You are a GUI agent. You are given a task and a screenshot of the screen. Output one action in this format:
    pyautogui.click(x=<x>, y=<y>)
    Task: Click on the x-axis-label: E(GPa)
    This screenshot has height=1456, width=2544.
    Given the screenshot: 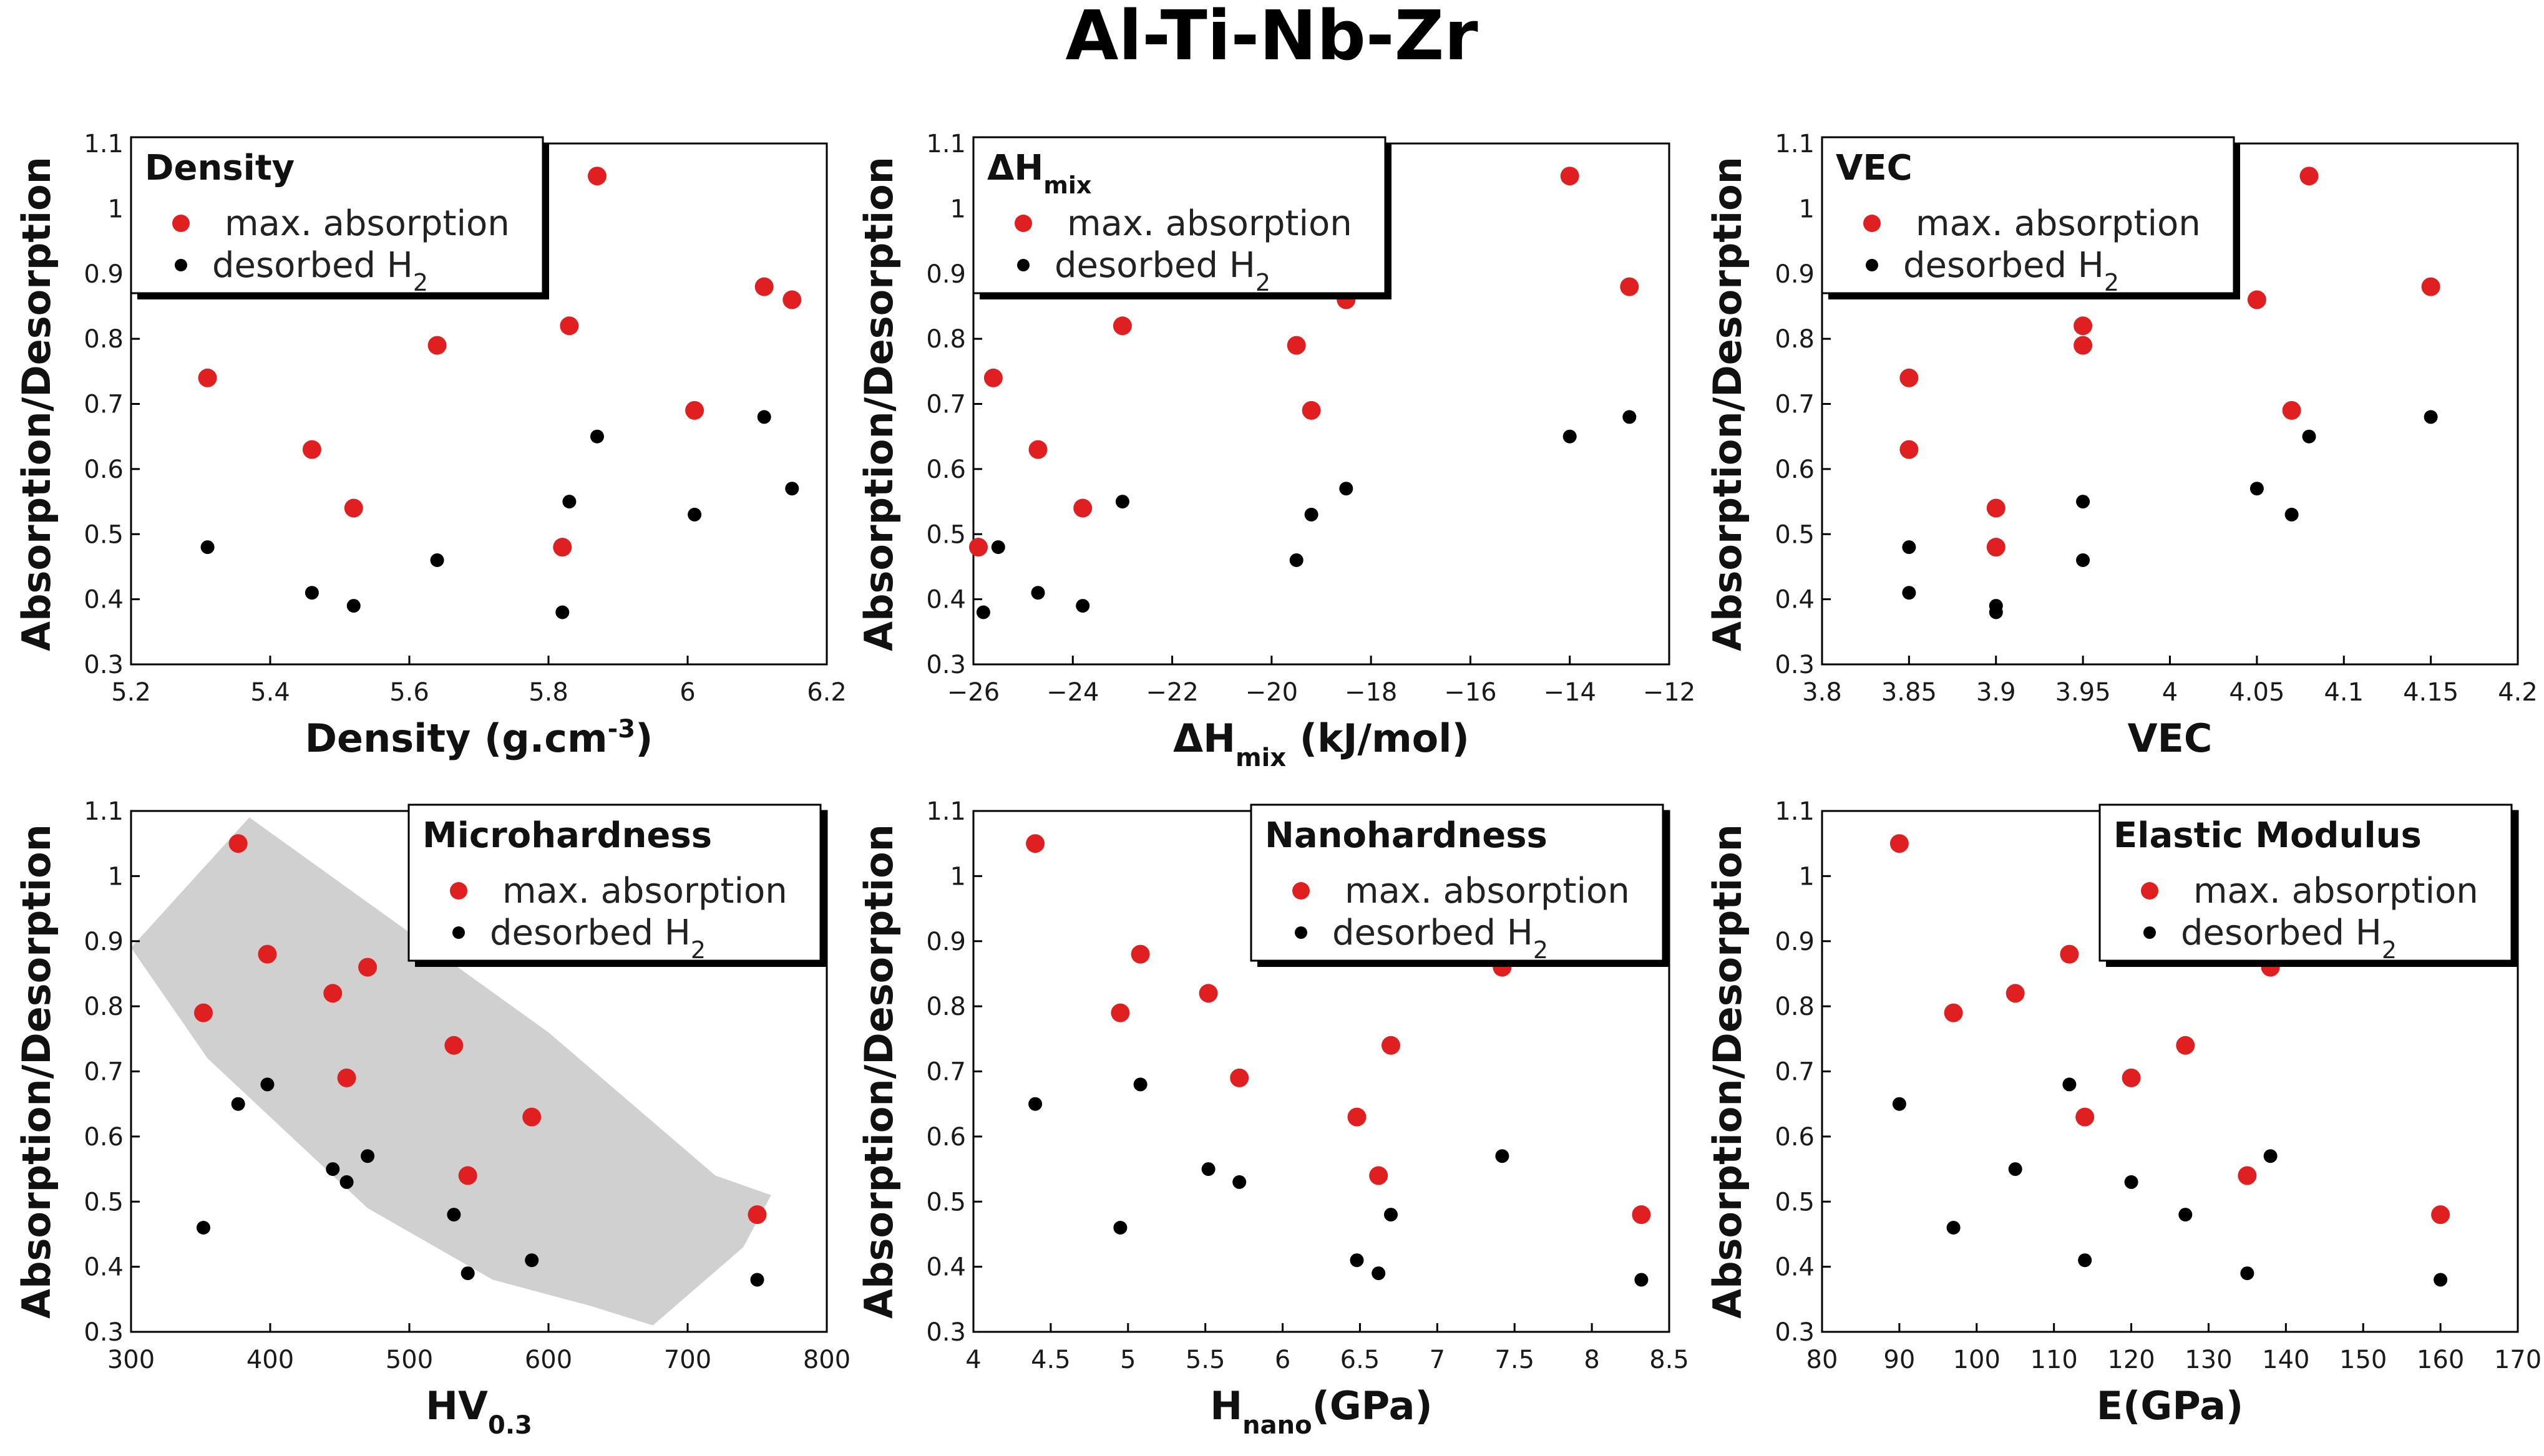 What is the action you would take?
    pyautogui.click(x=2170, y=1406)
    